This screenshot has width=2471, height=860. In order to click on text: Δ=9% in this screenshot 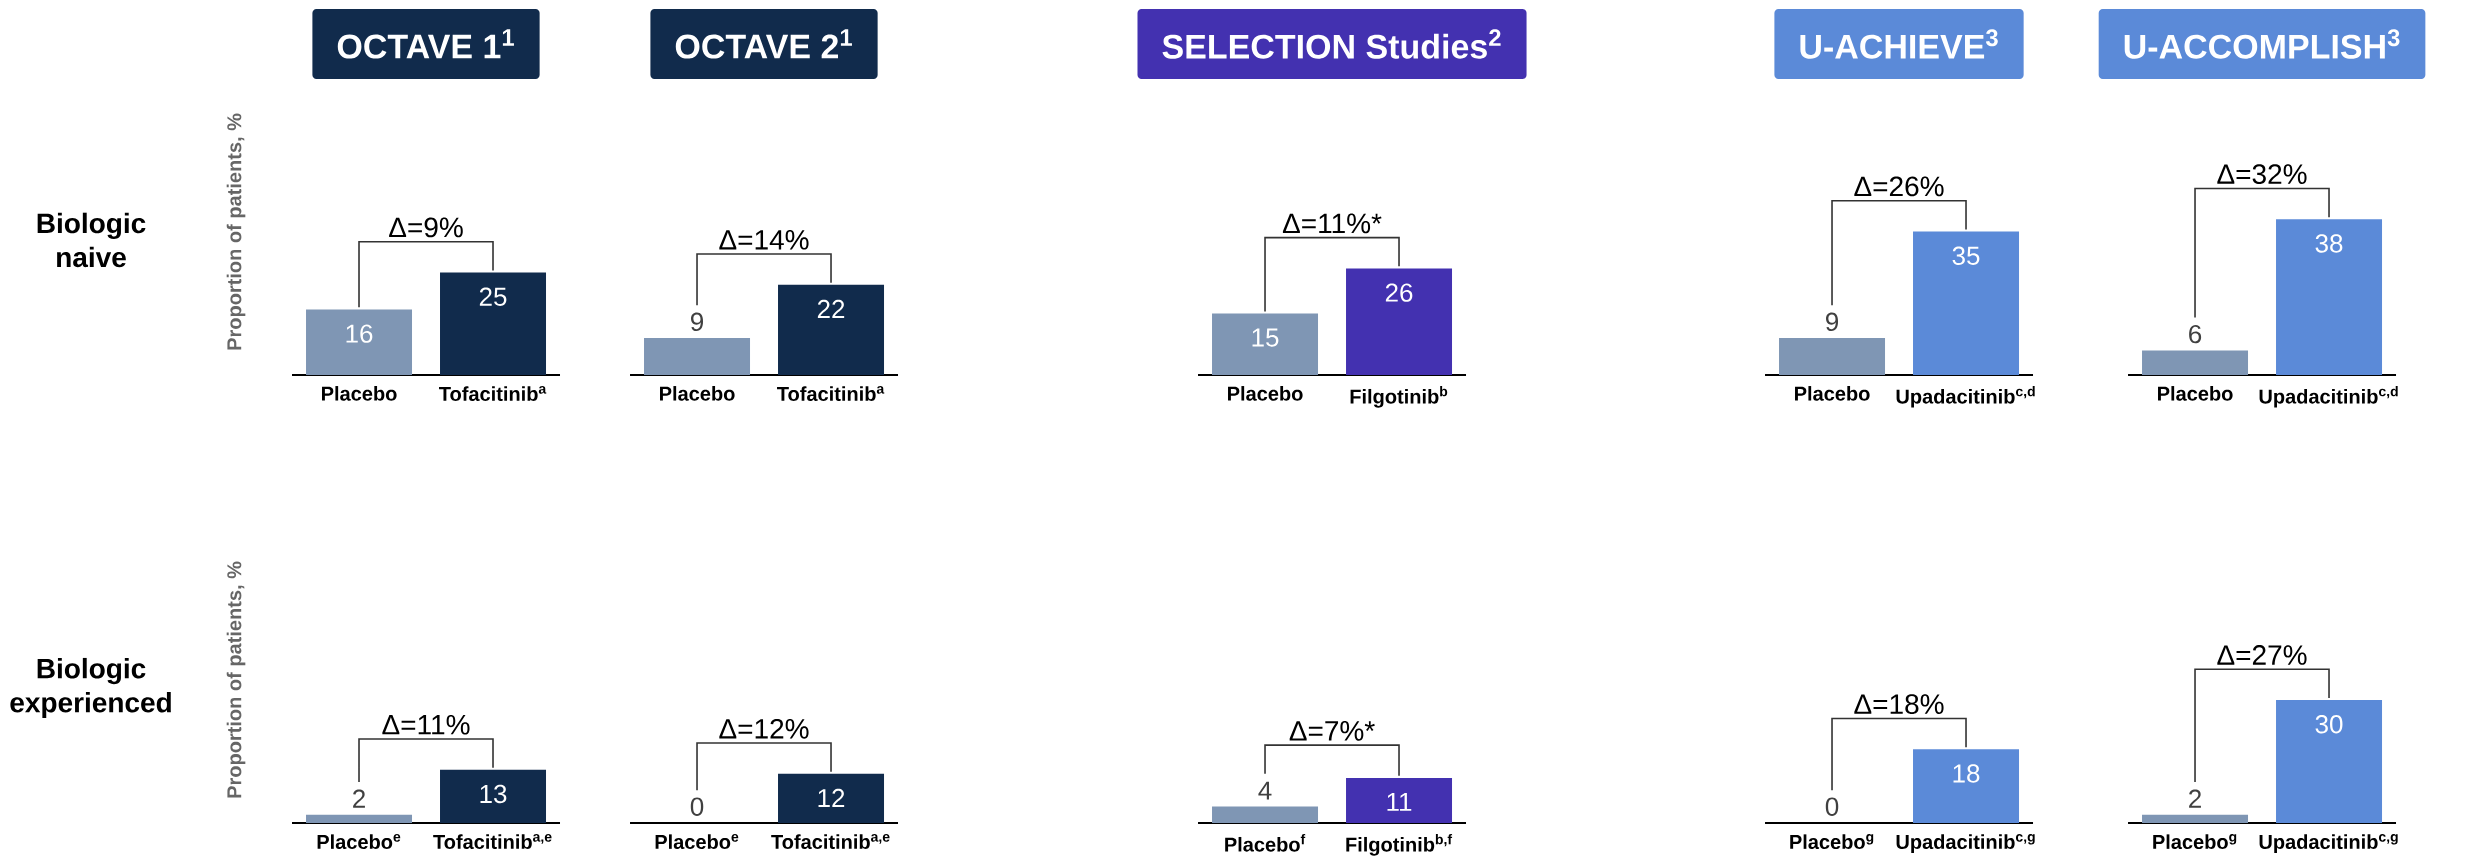, I will do `click(426, 227)`.